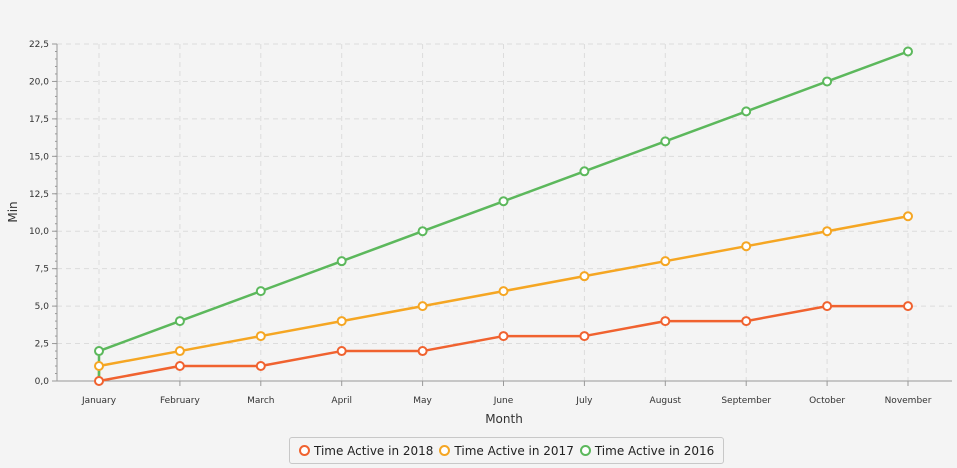 This screenshot has height=468, width=957. What do you see at coordinates (99, 401) in the screenshot?
I see `x-tick-label: January` at bounding box center [99, 401].